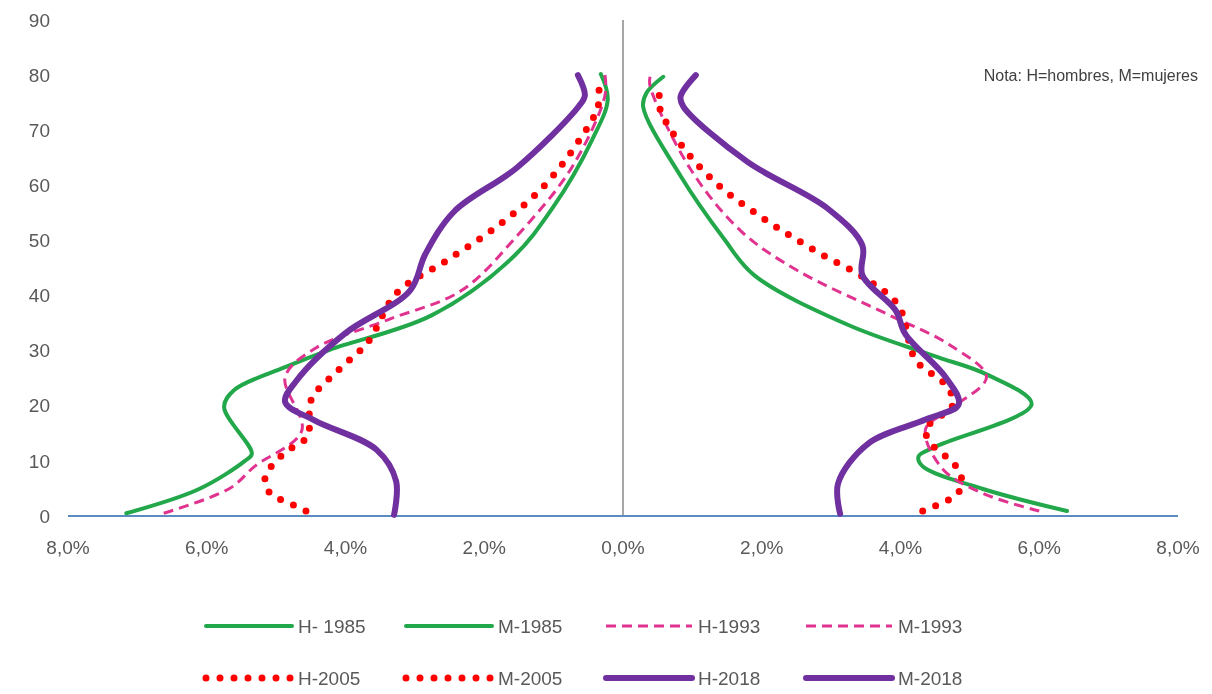 This screenshot has width=1212, height=694. Describe the element at coordinates (39, 130) in the screenshot. I see `y-tick-label: 70` at that location.